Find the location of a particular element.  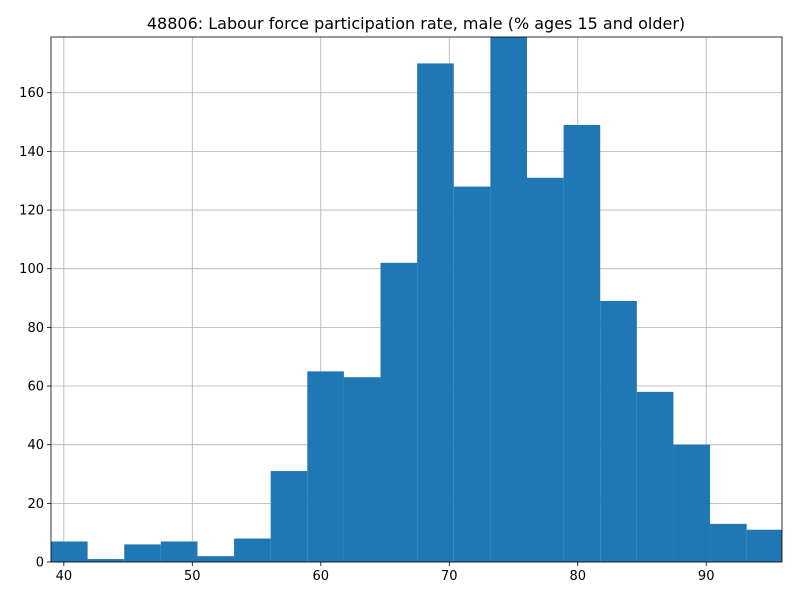

y-tick-label: 120 is located at coordinates (31, 211).